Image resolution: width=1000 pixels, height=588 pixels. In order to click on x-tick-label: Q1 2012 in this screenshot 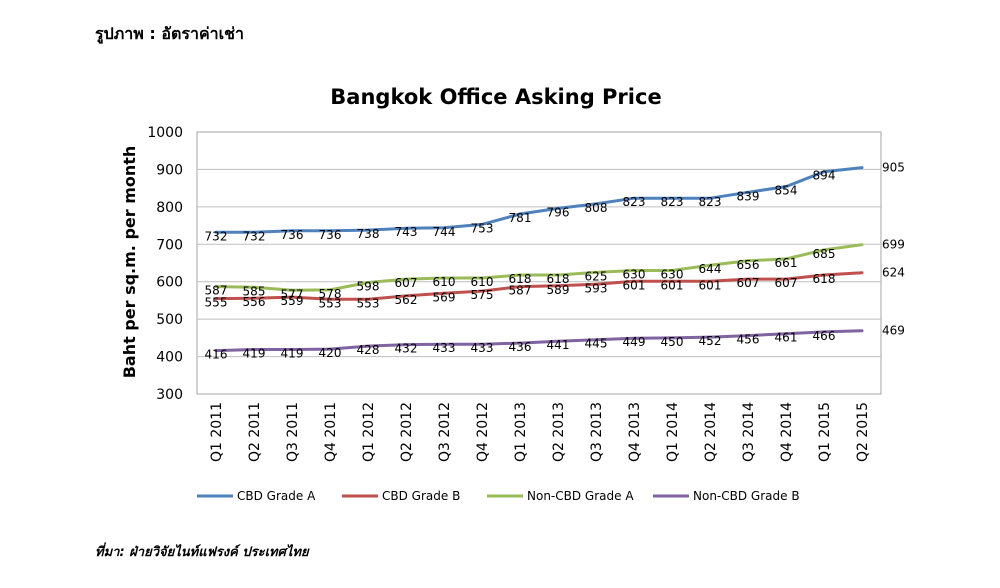, I will do `click(369, 432)`.